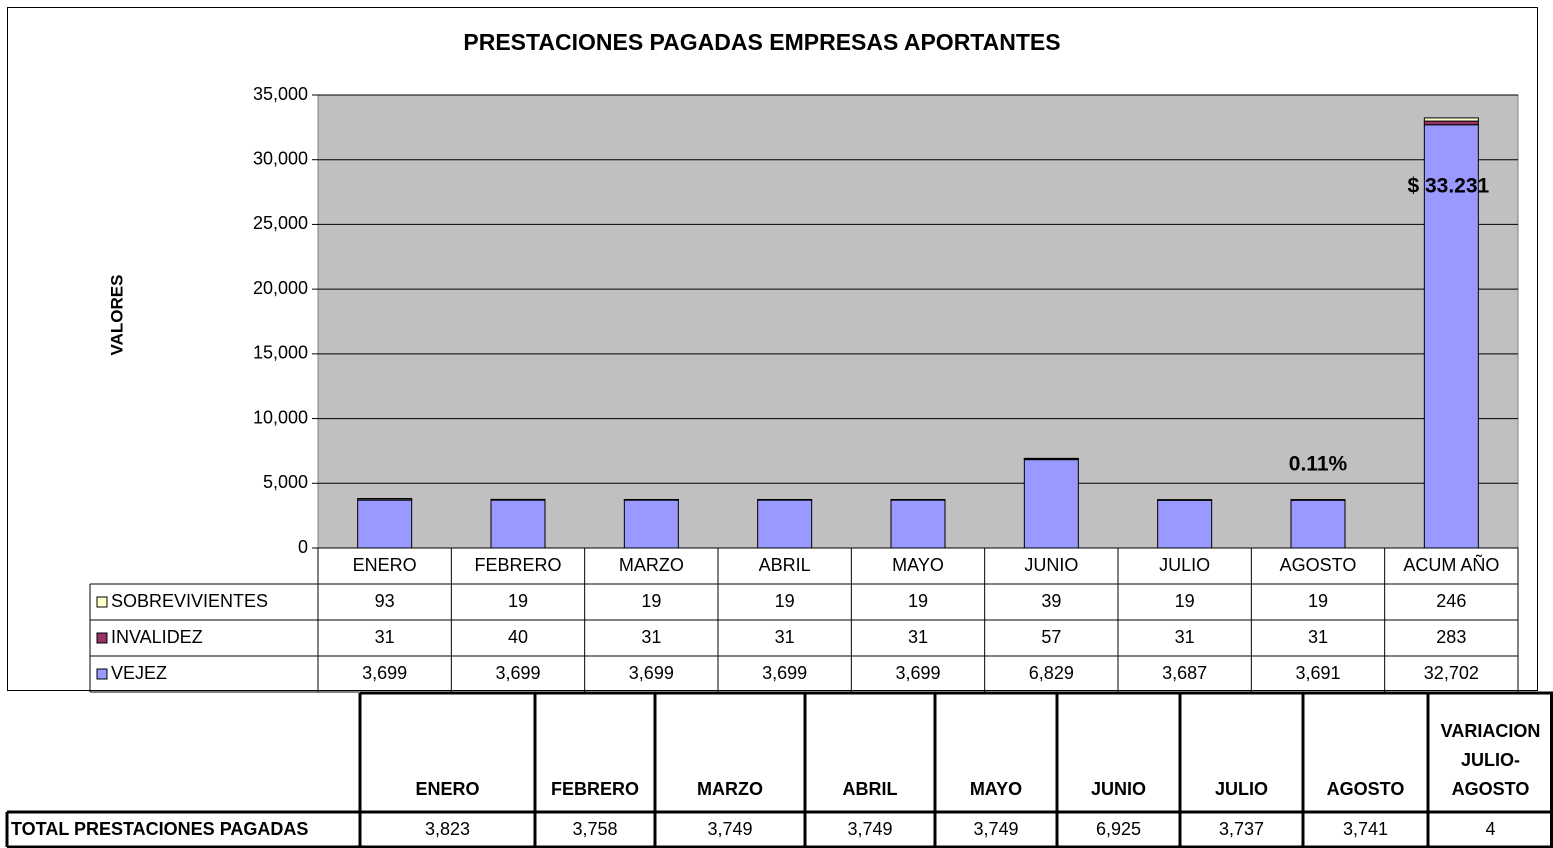 The image size is (1553, 848). What do you see at coordinates (1451, 564) in the screenshot?
I see `x-tick-label: ACUM AÑO` at bounding box center [1451, 564].